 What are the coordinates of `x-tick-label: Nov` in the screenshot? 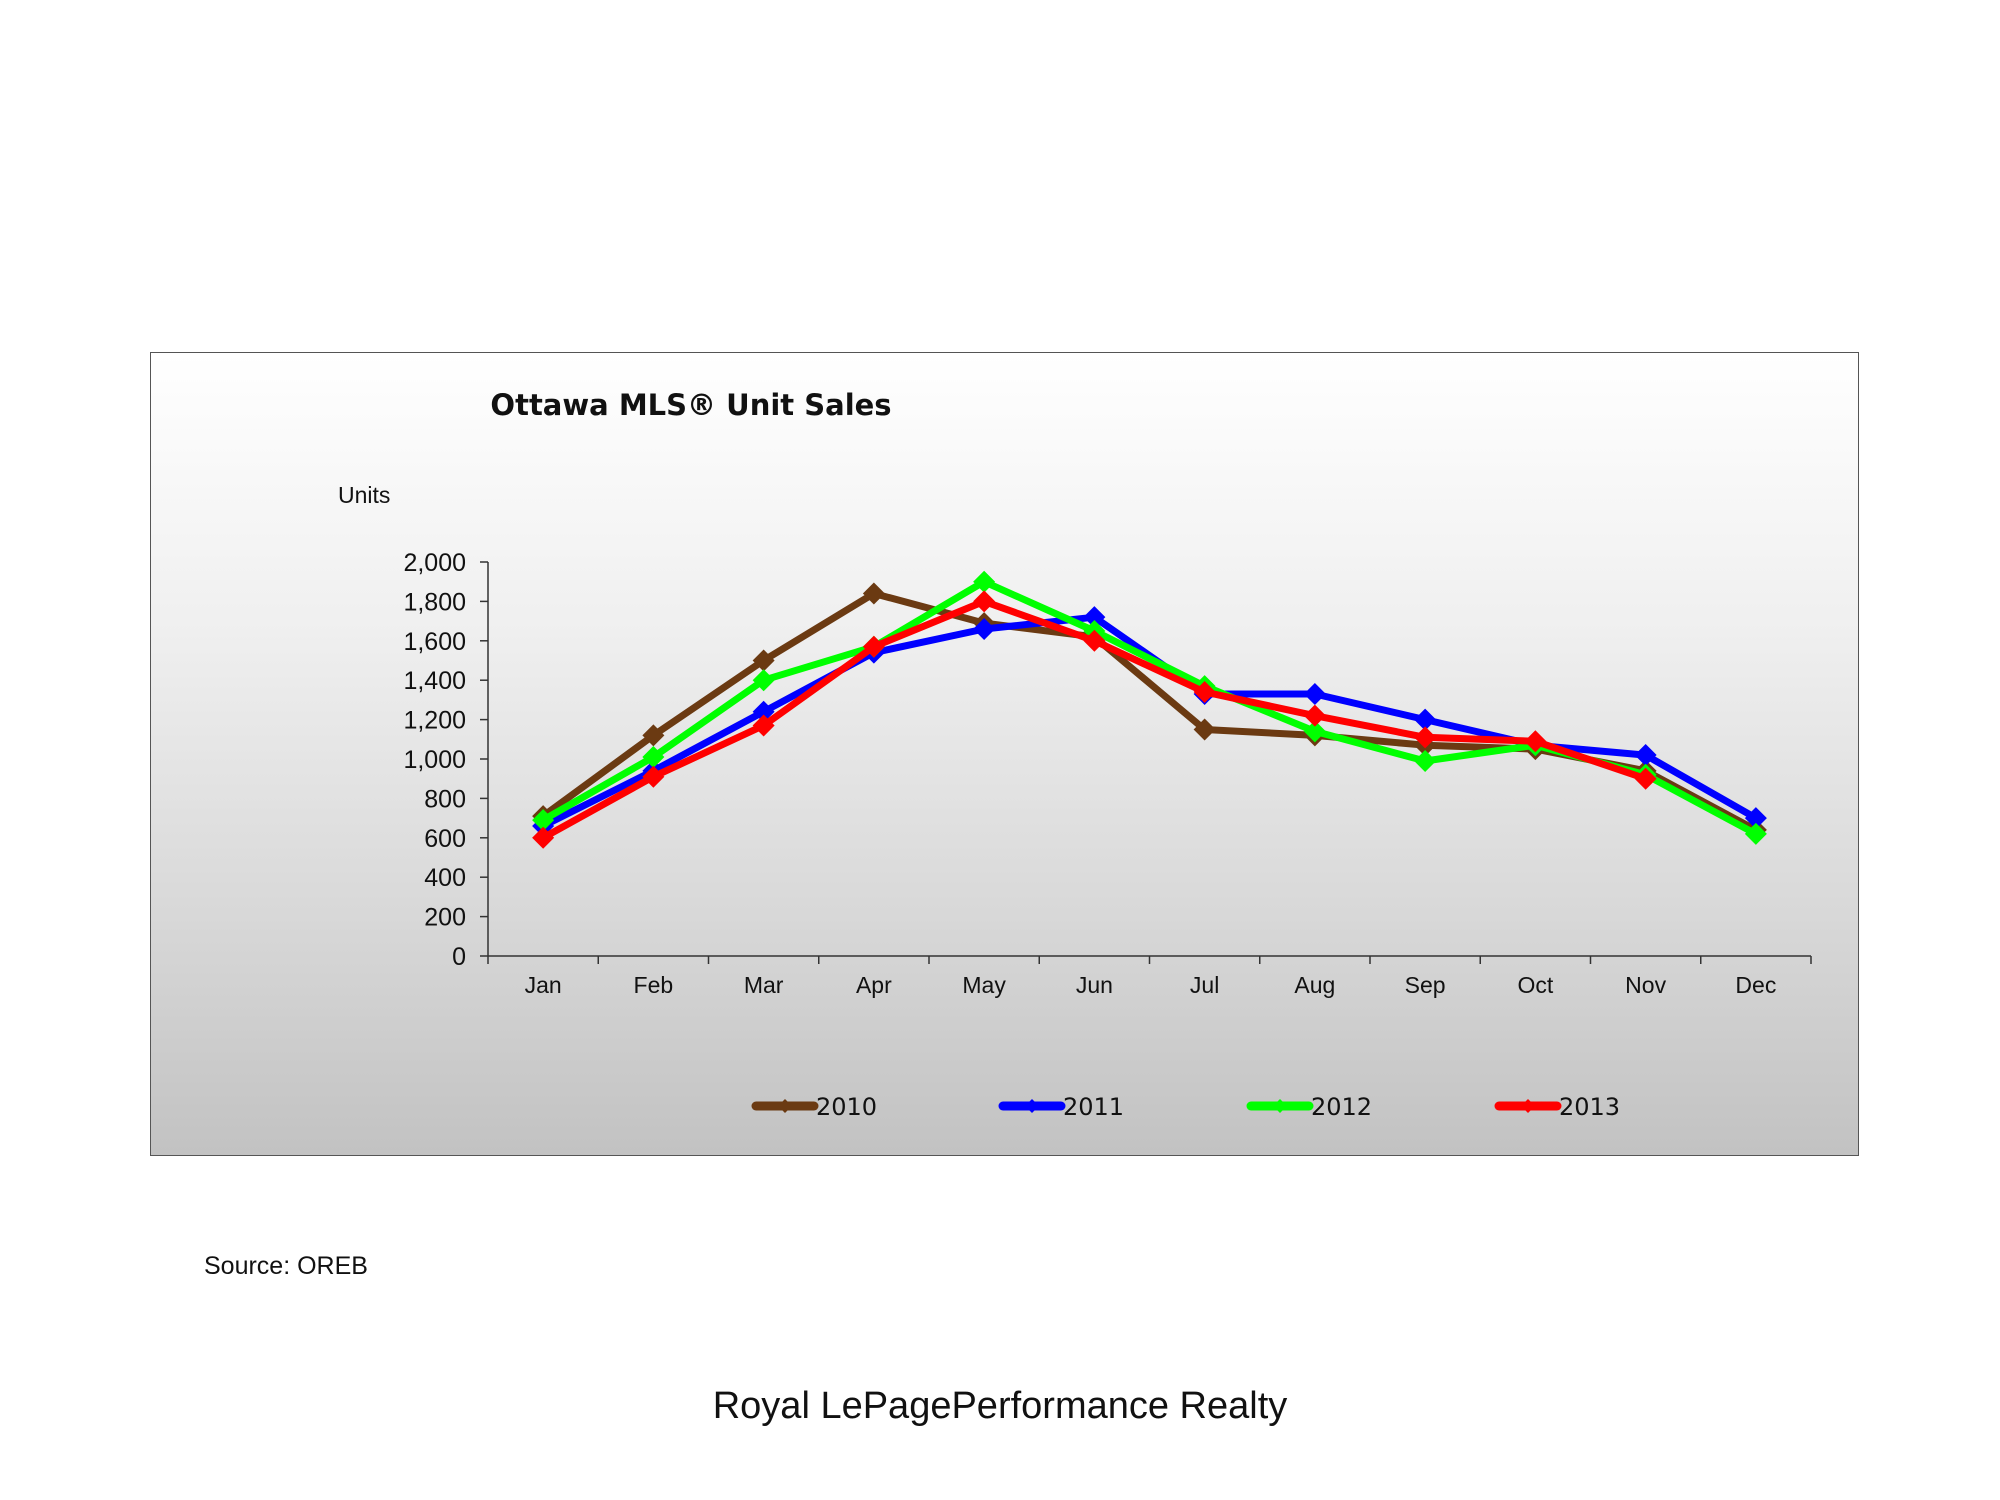 It's located at (1645, 985).